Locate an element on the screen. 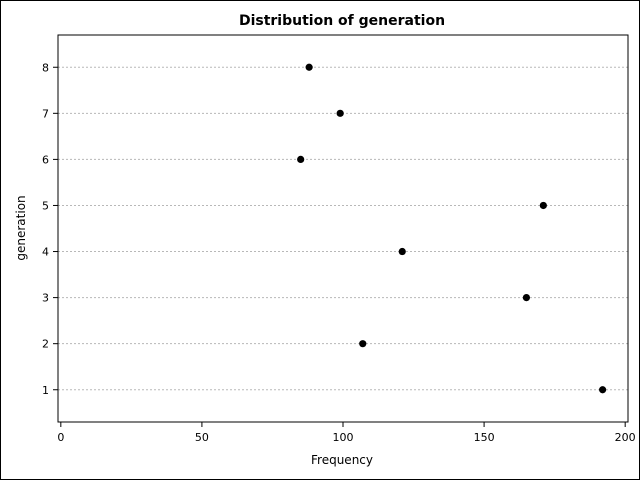  x-tick-label-200: 200 is located at coordinates (625, 437).